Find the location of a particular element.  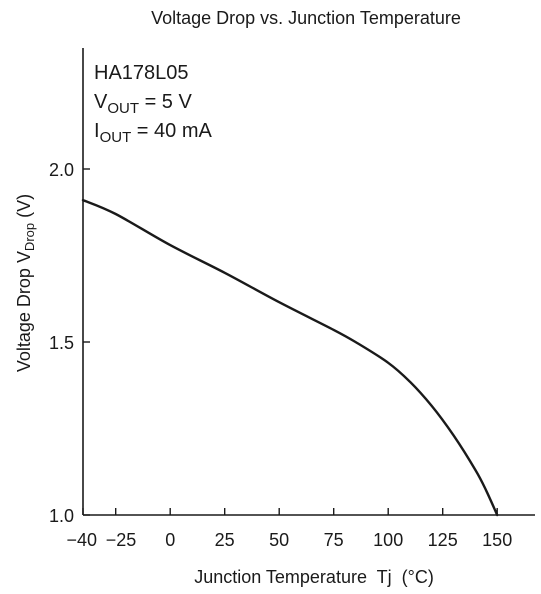

annotation-vout-main: V is located at coordinates (101, 102).